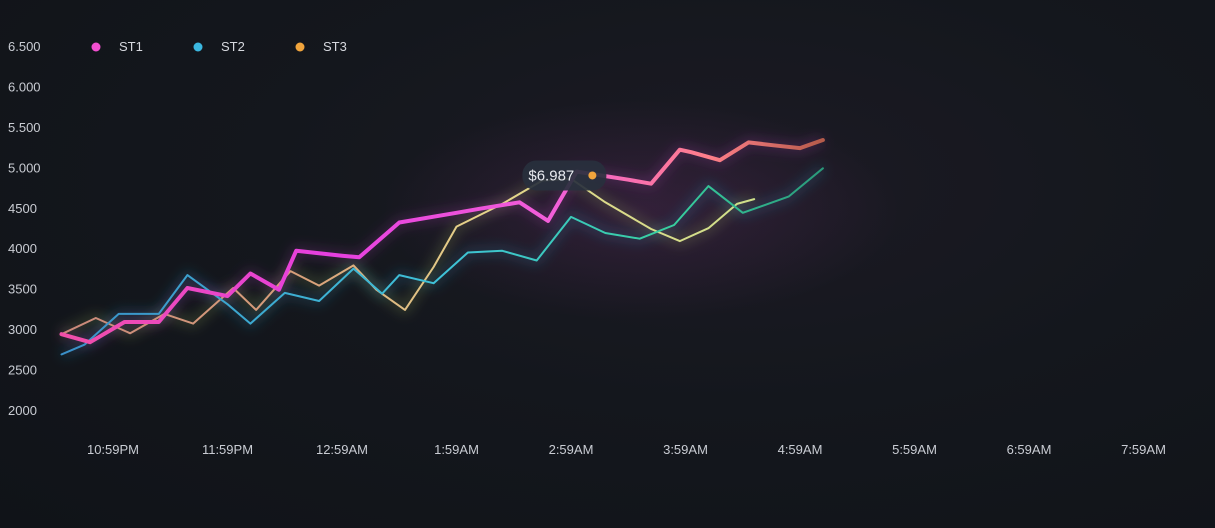 The height and width of the screenshot is (528, 1215). What do you see at coordinates (300, 47) in the screenshot?
I see `legend-dot-st3` at bounding box center [300, 47].